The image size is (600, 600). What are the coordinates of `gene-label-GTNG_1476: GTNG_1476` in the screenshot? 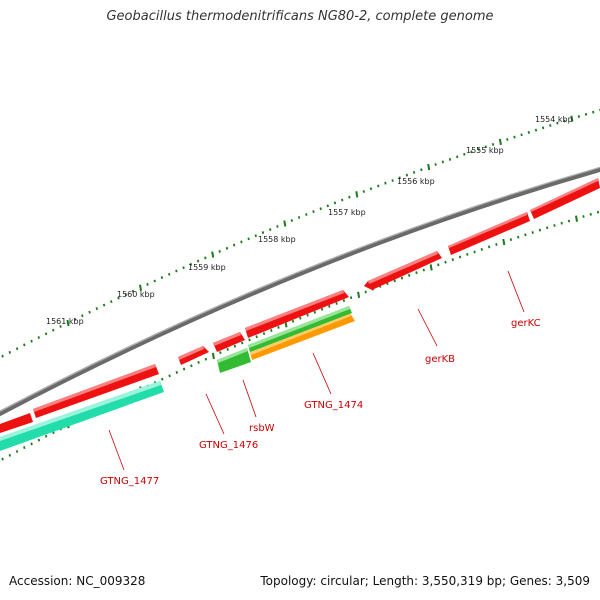 It's located at (228, 445).